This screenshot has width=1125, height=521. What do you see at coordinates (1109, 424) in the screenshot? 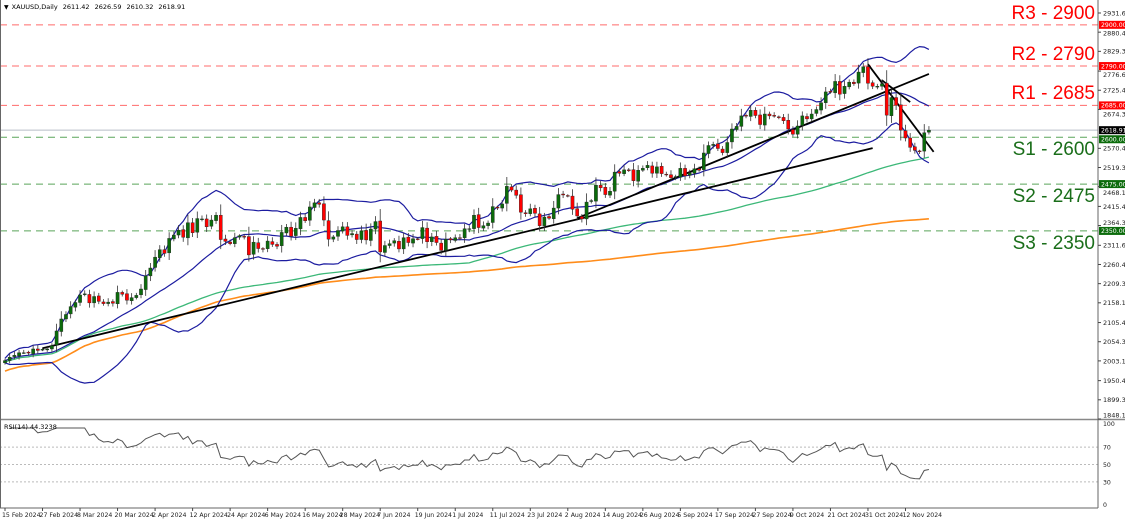
I see `rsi-axis-label: 100` at bounding box center [1109, 424].